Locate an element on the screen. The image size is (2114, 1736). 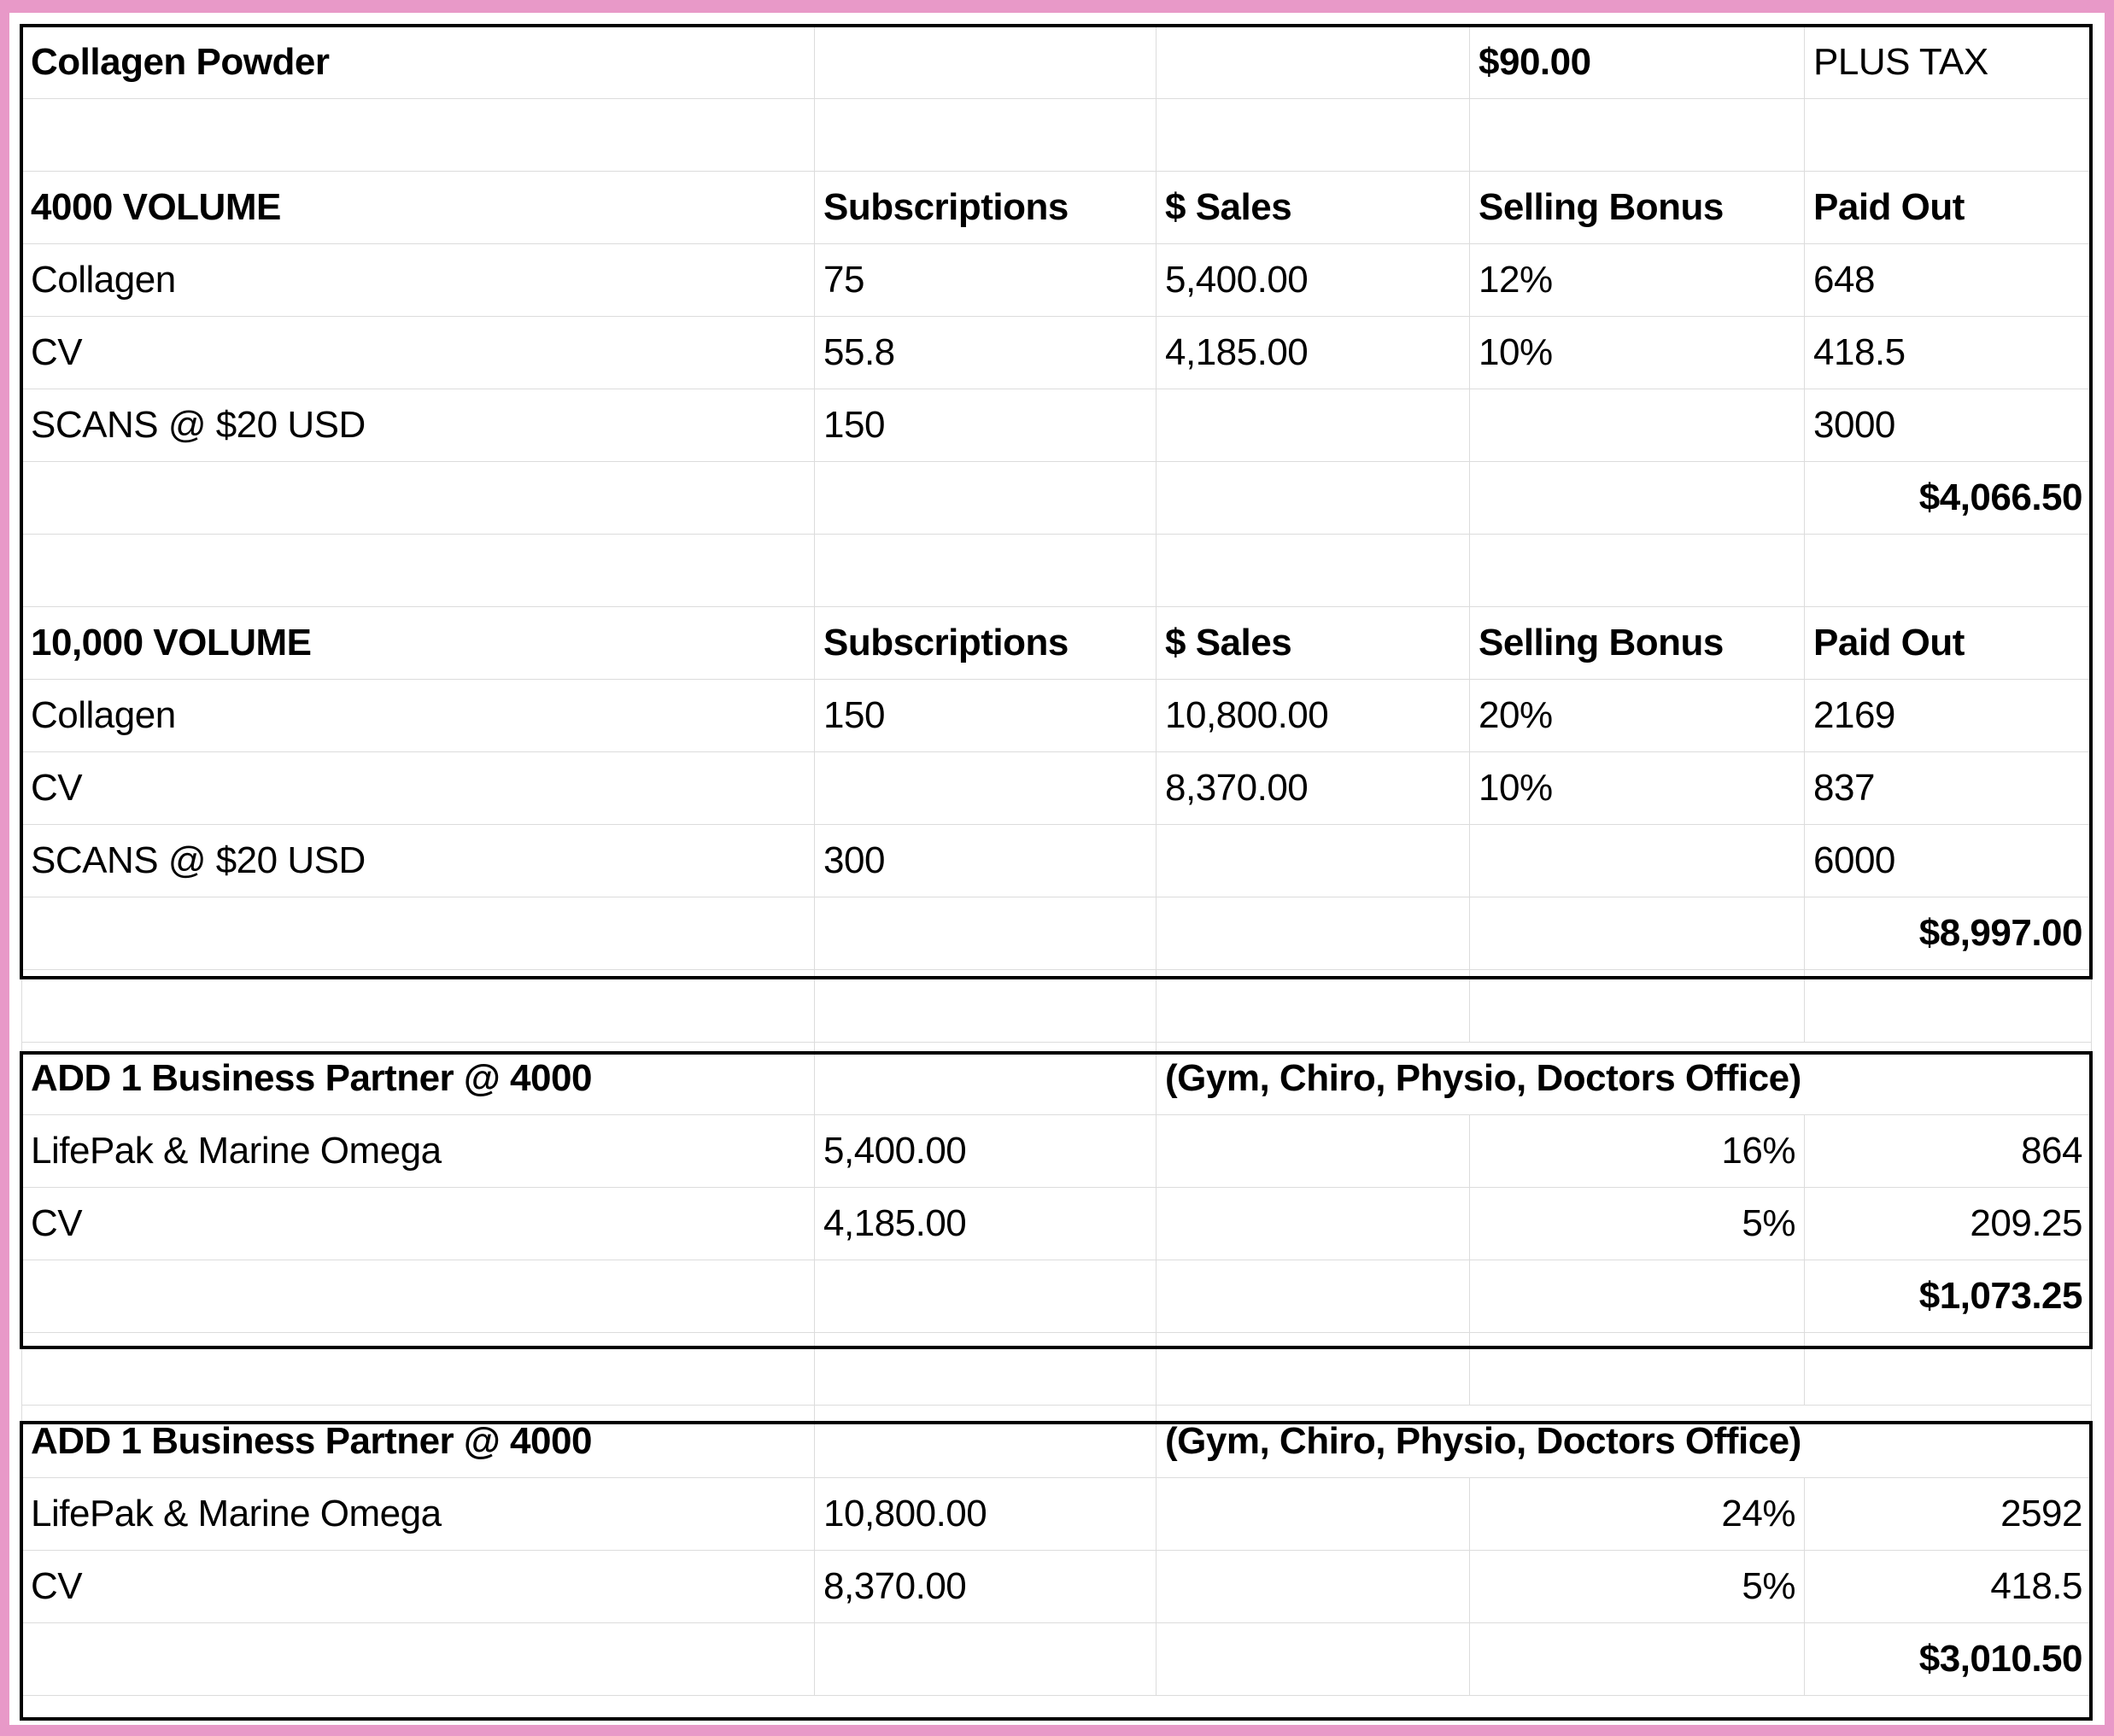
cell-r3-c1: 75 is located at coordinates (985, 280).